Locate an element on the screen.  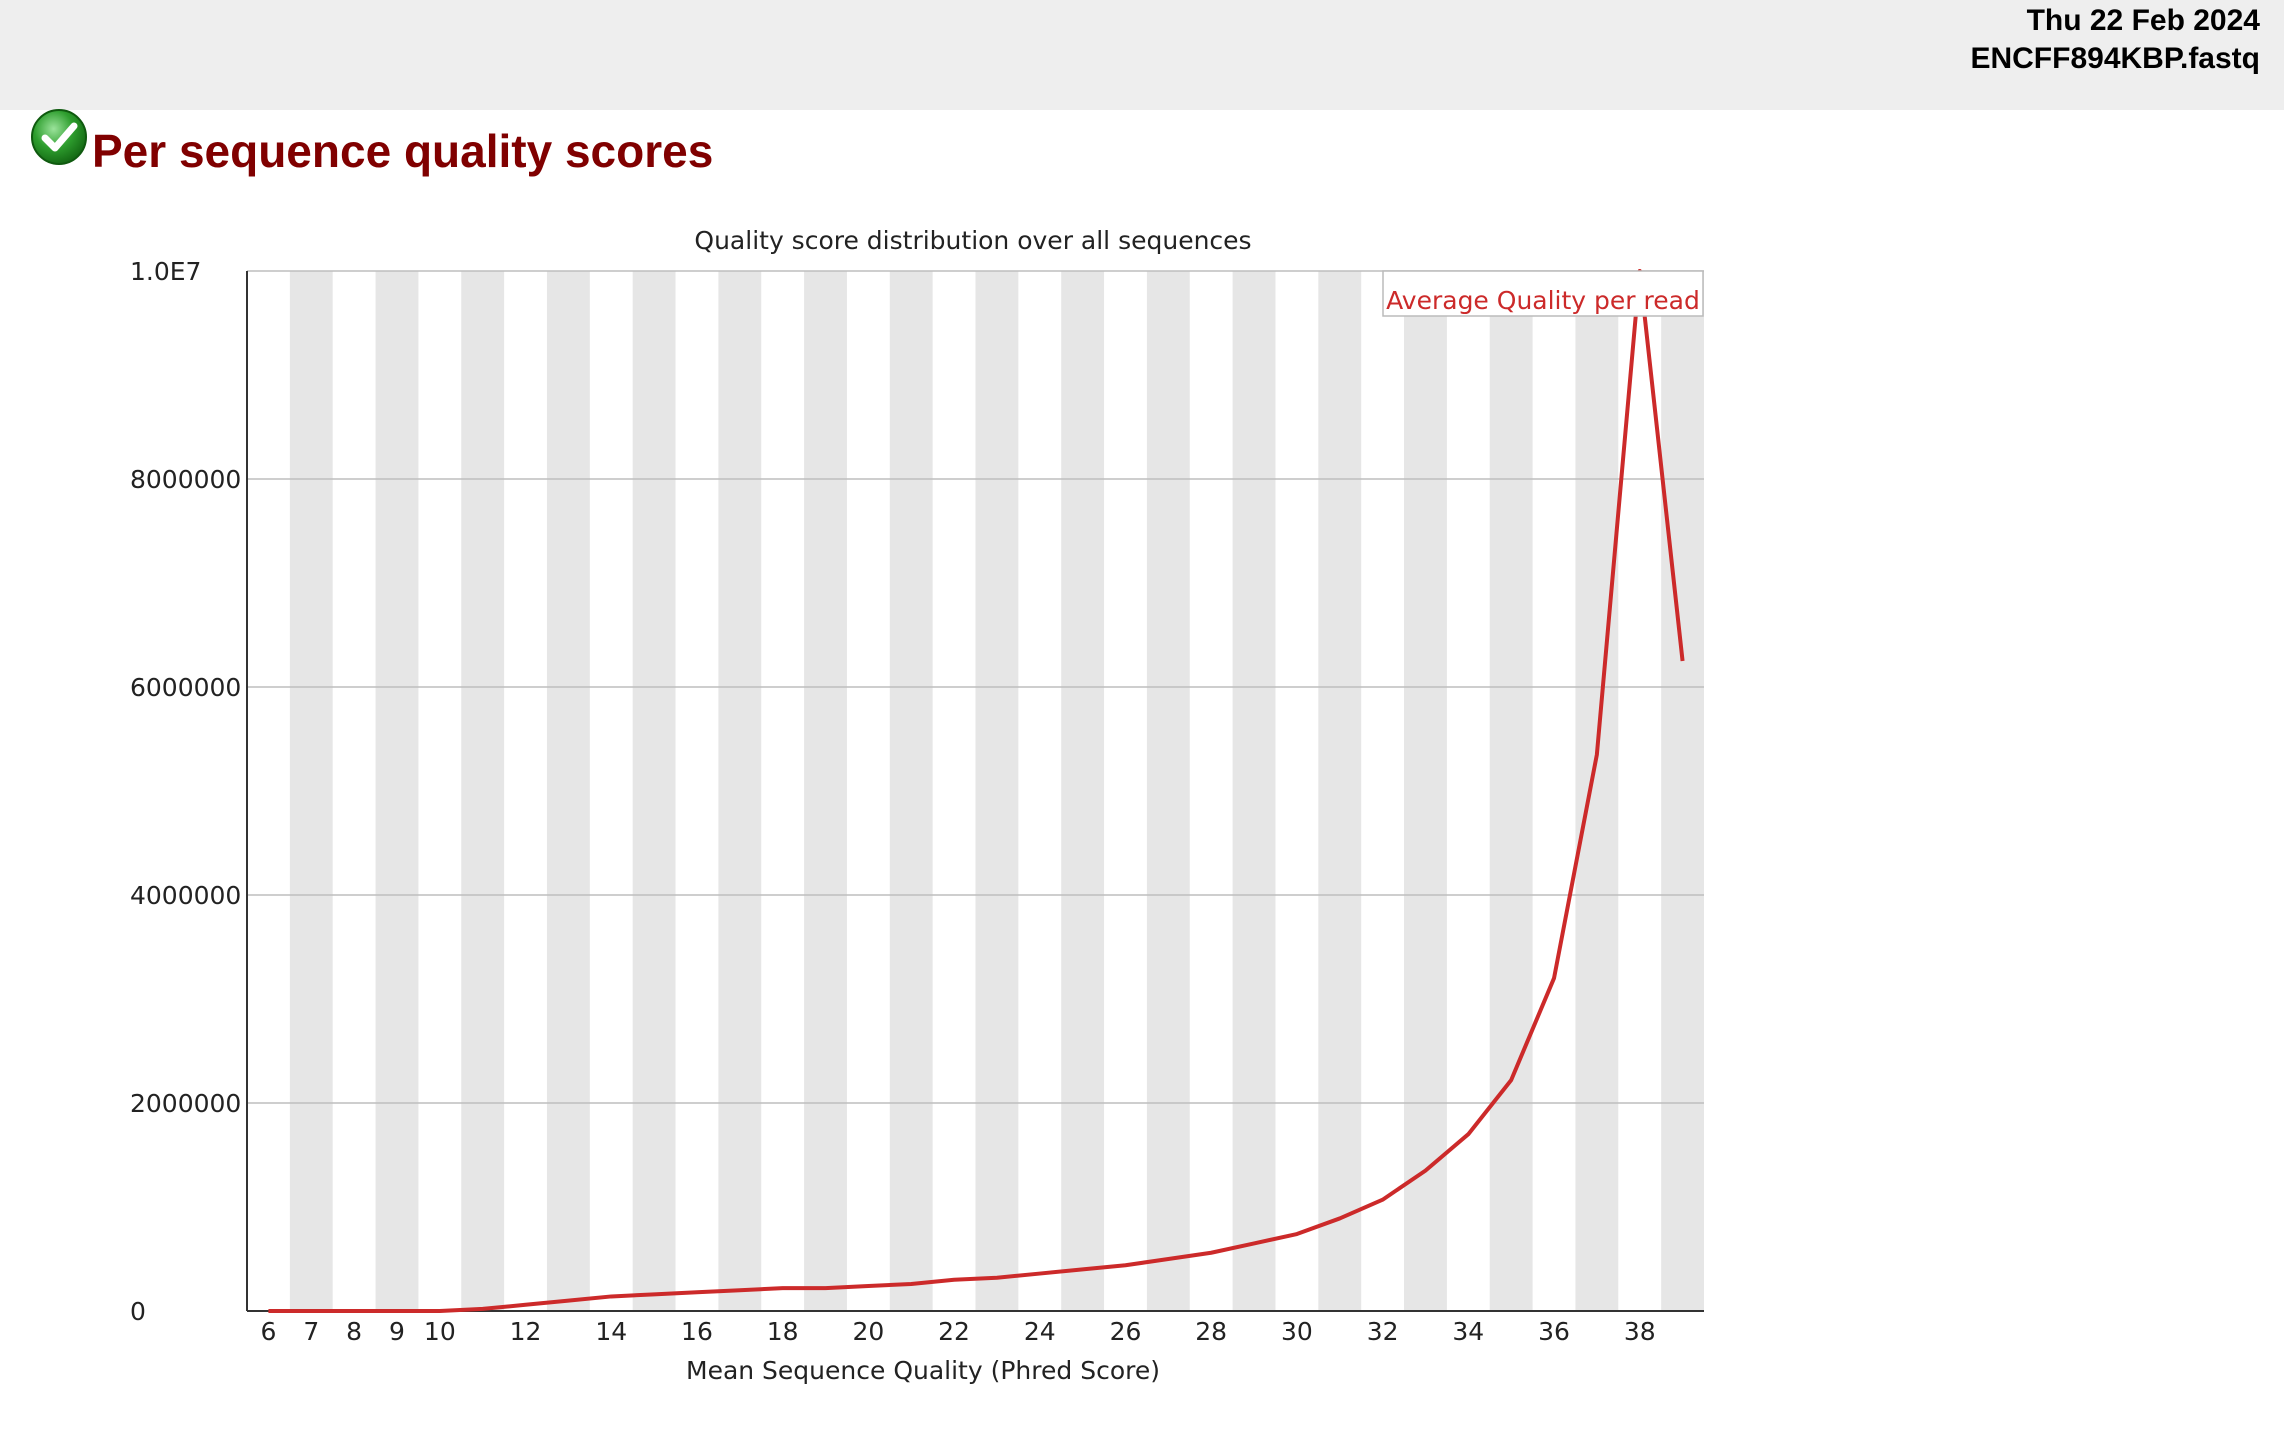
y-tick-label: 2000000 is located at coordinates (185, 1103).